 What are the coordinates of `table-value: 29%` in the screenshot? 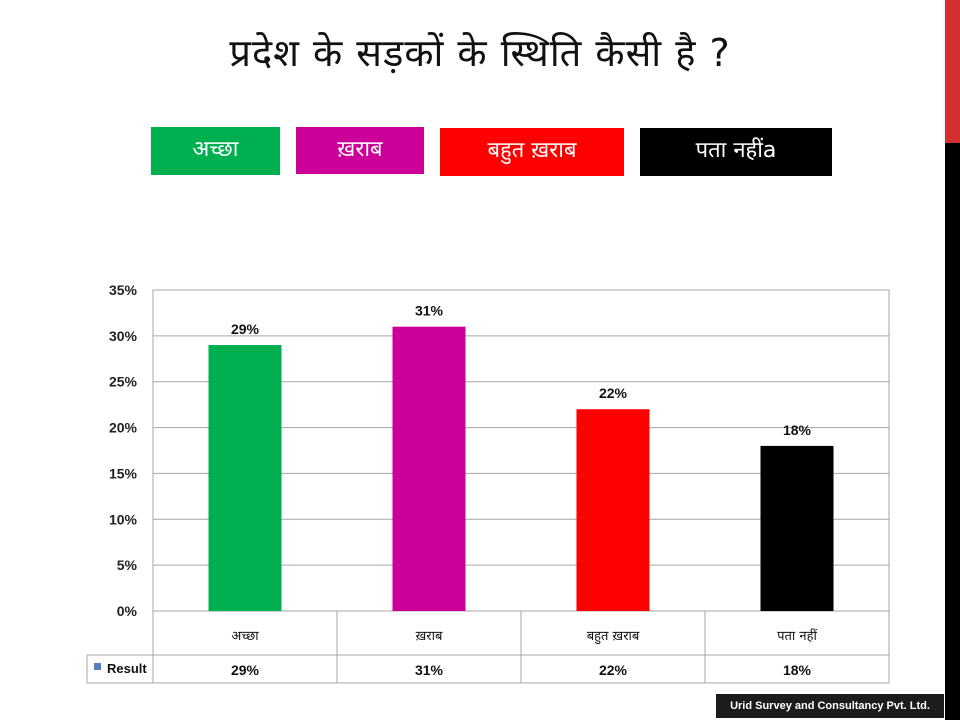 It's located at (245, 670).